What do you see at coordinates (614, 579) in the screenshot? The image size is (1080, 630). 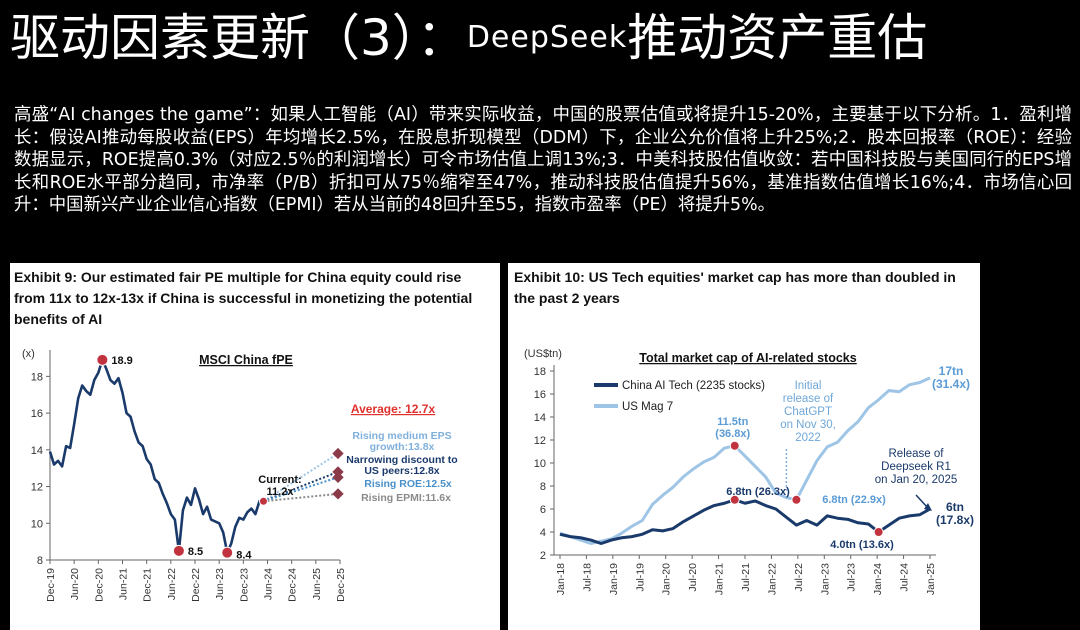 I see `ex10-x-tick-label: Jan-19` at bounding box center [614, 579].